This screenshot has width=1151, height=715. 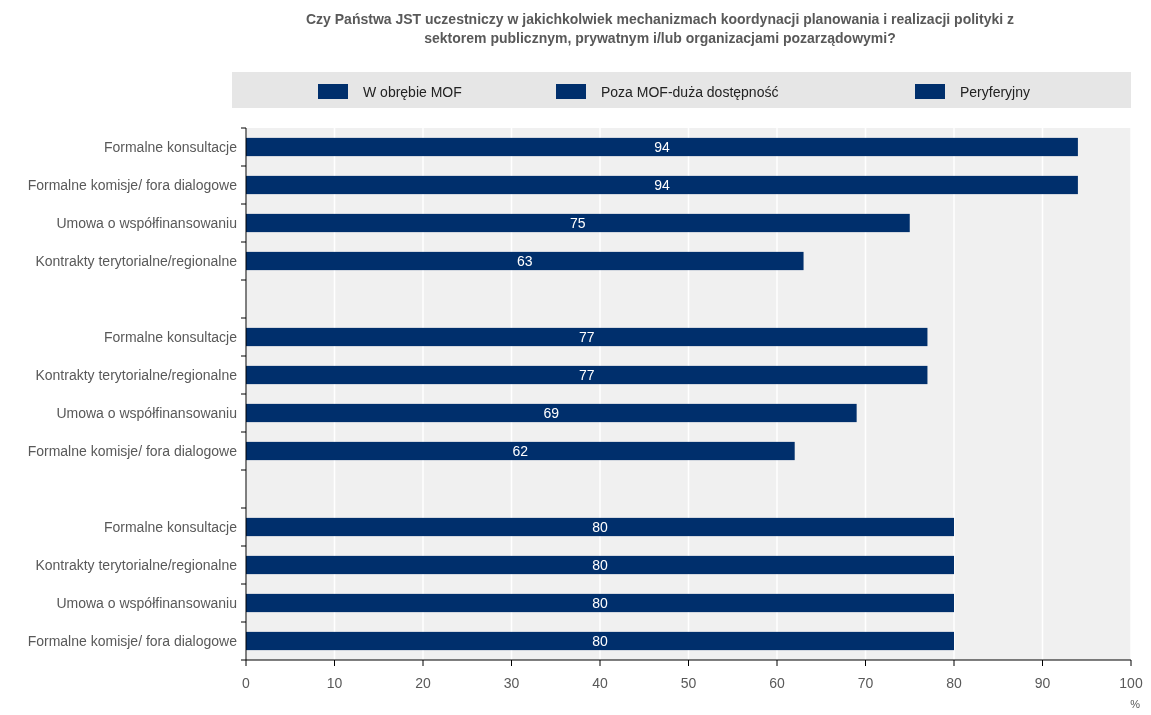 I want to click on data-label: 62, so click(x=520, y=451).